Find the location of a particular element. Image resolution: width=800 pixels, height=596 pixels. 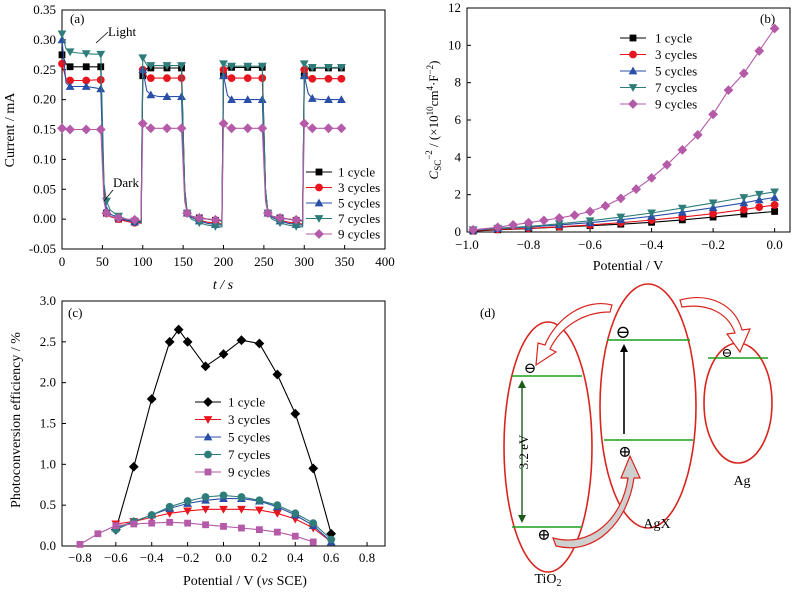

x-tick-label: 0.8 is located at coordinates (367, 557).